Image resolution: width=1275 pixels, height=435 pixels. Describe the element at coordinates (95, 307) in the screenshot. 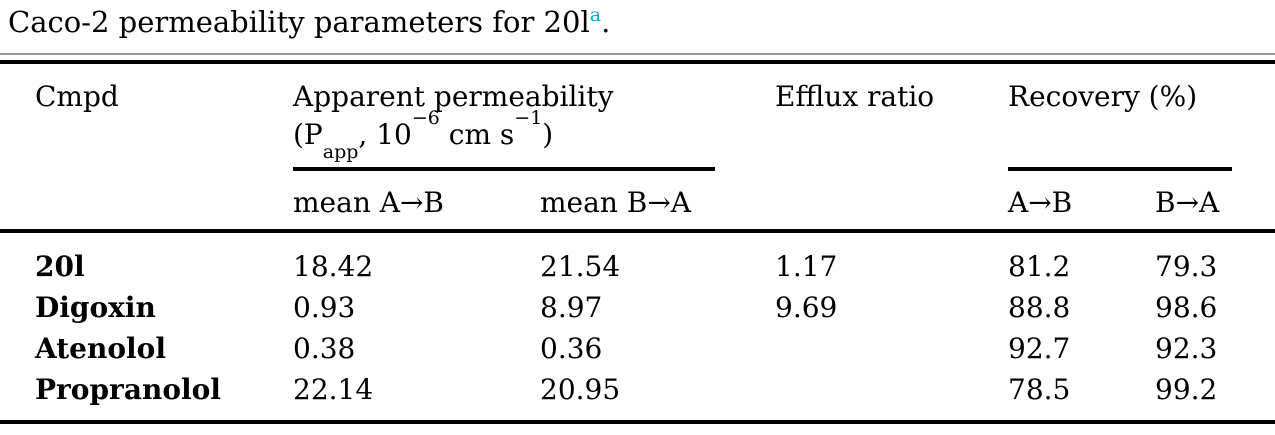

I see `cell-cmpd: Digoxin` at that location.